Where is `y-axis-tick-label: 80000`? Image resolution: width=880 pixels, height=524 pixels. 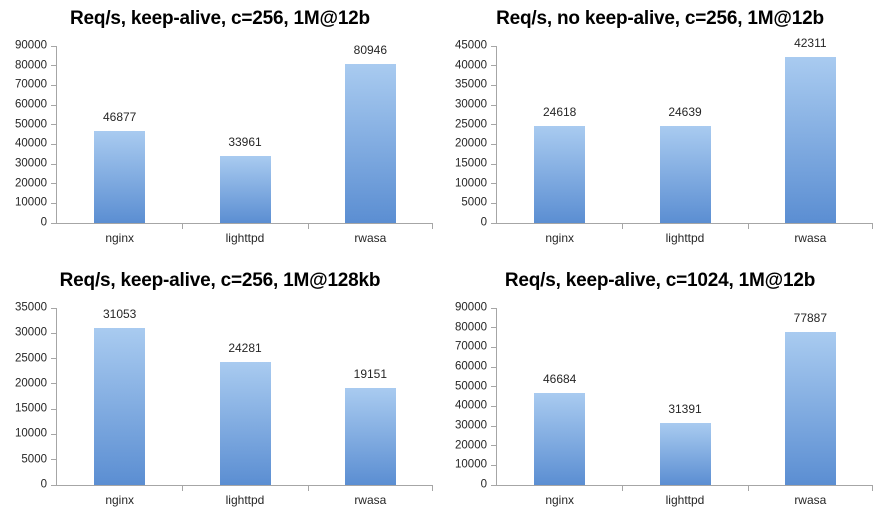
y-axis-tick-label: 80000 is located at coordinates (31, 64).